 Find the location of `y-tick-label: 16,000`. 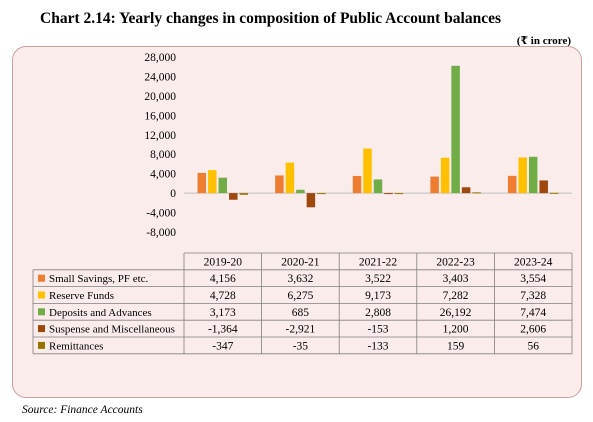

y-tick-label: 16,000 is located at coordinates (160, 116).